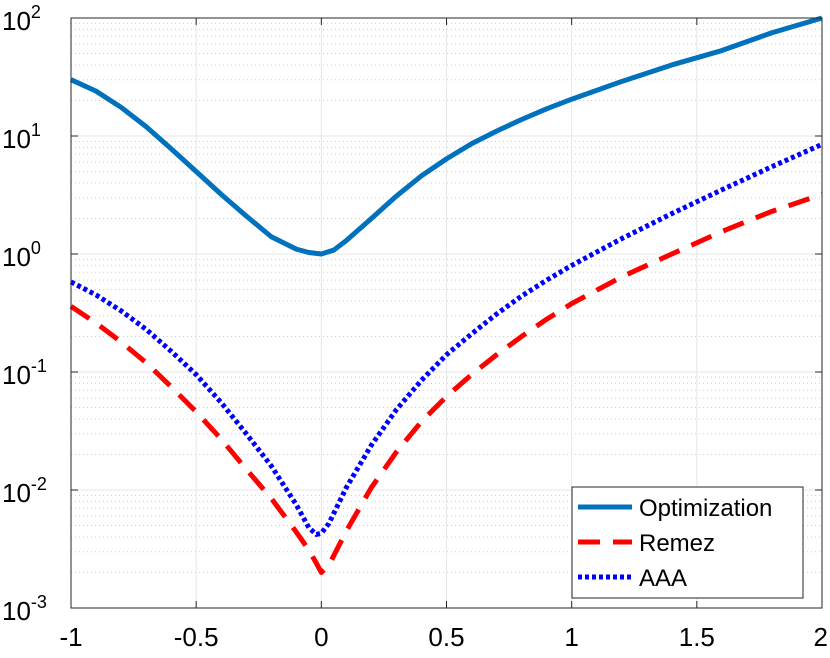 Image resolution: width=830 pixels, height=658 pixels. What do you see at coordinates (36, 12) in the screenshot?
I see `y-tick-exponent: 2` at bounding box center [36, 12].